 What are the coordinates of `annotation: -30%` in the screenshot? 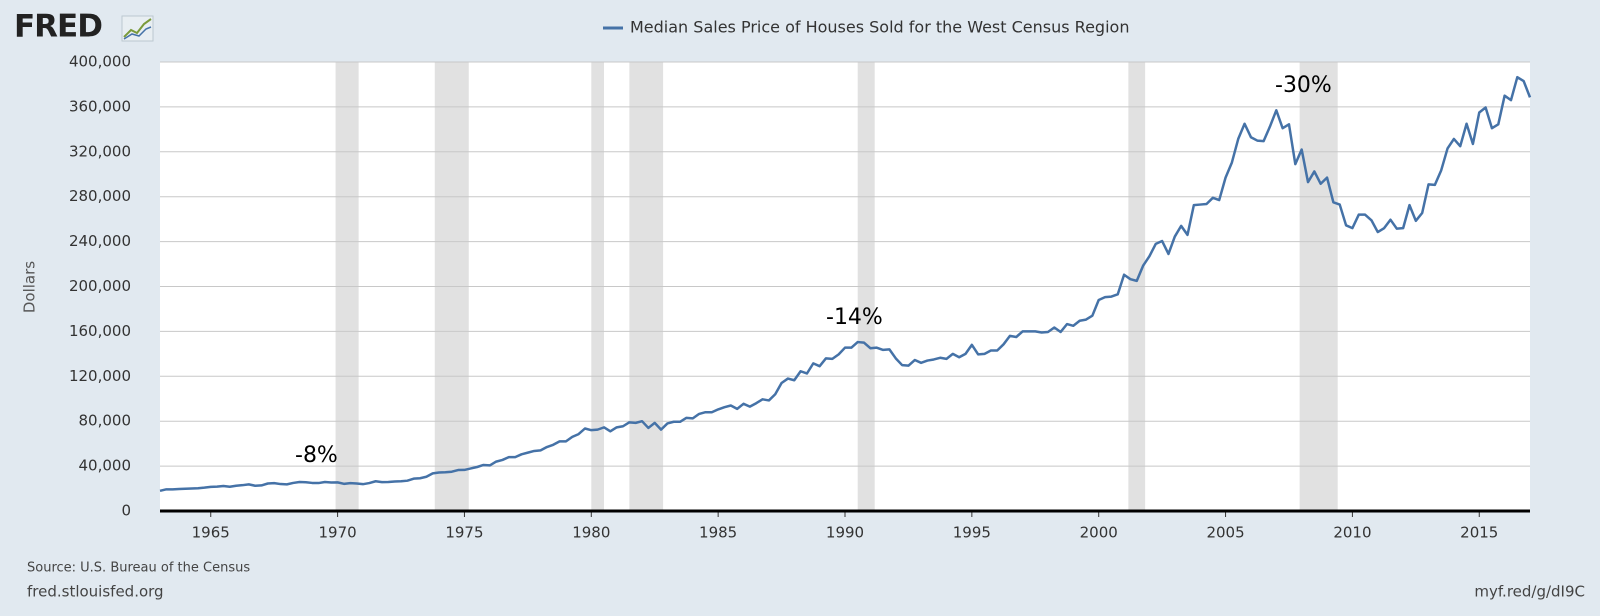 It's located at (1303, 85).